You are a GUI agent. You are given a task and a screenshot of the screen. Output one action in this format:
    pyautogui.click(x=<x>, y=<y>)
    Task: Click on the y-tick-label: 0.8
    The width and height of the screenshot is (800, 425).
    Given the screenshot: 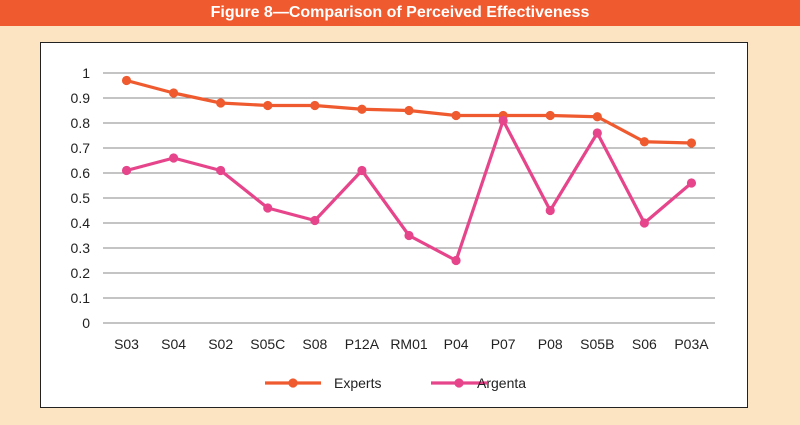 What is the action you would take?
    pyautogui.click(x=81, y=123)
    